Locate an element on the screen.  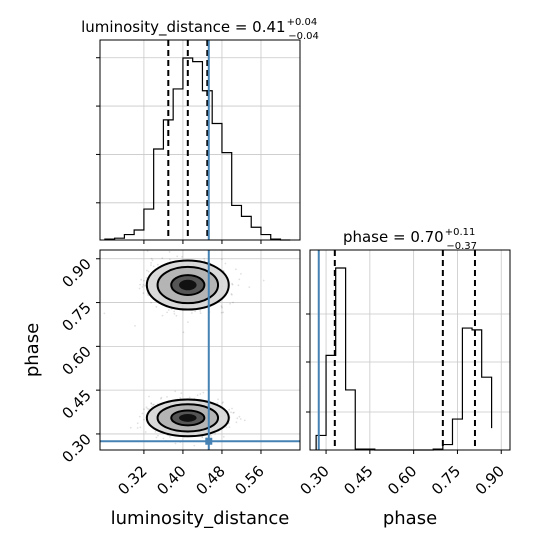
truth-marker is located at coordinates (209, 441).